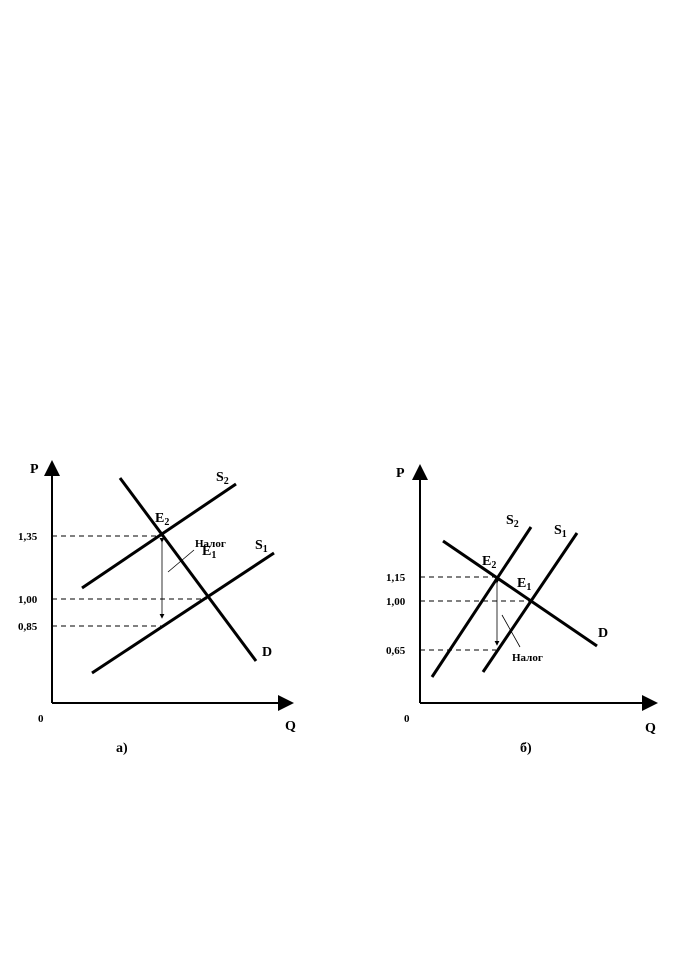 The height and width of the screenshot is (971, 677). I want to click on tick-label: 1,15, so click(396, 578).